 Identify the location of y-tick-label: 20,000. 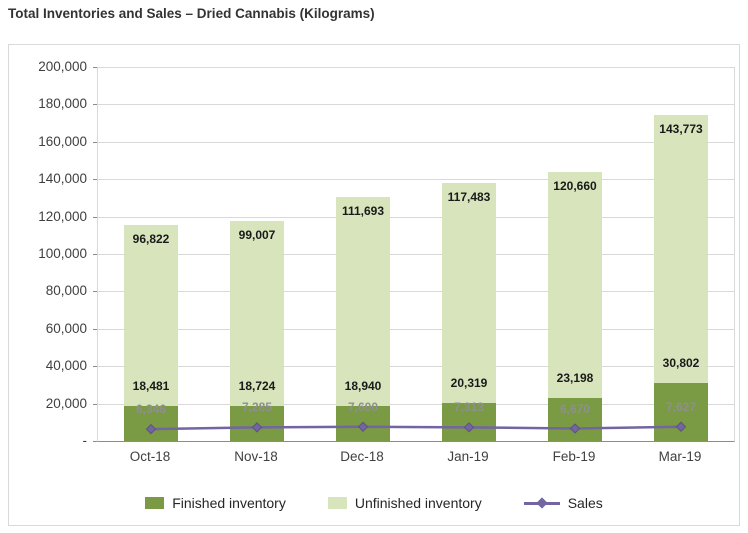
(66, 403).